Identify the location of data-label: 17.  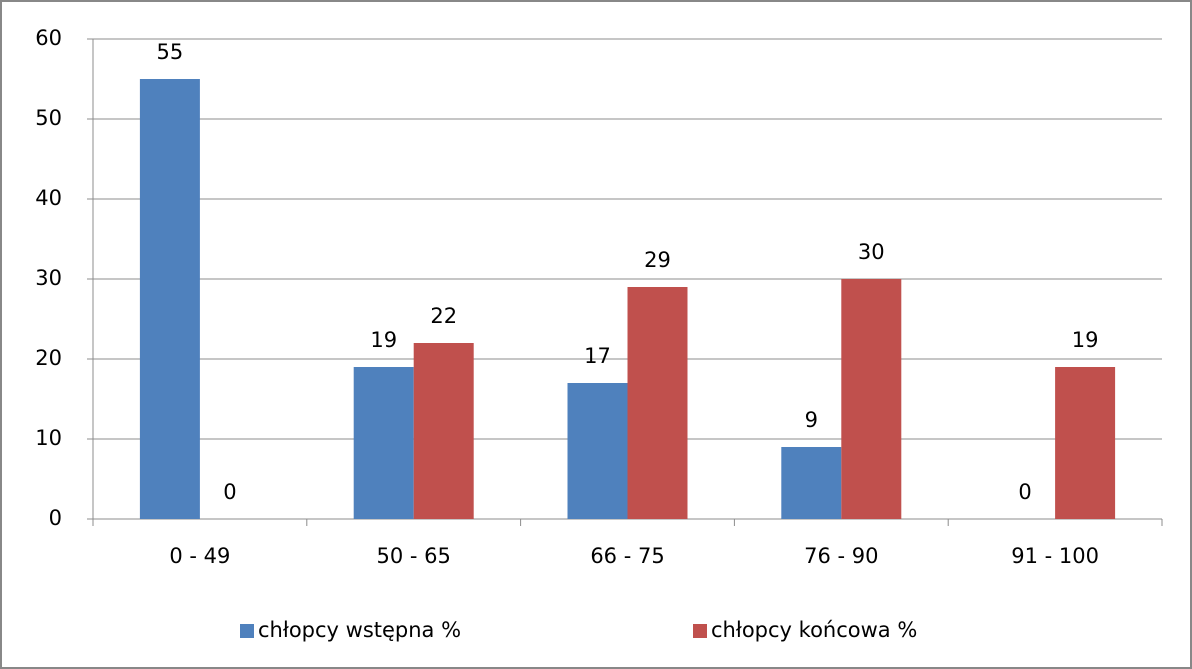
(597, 356).